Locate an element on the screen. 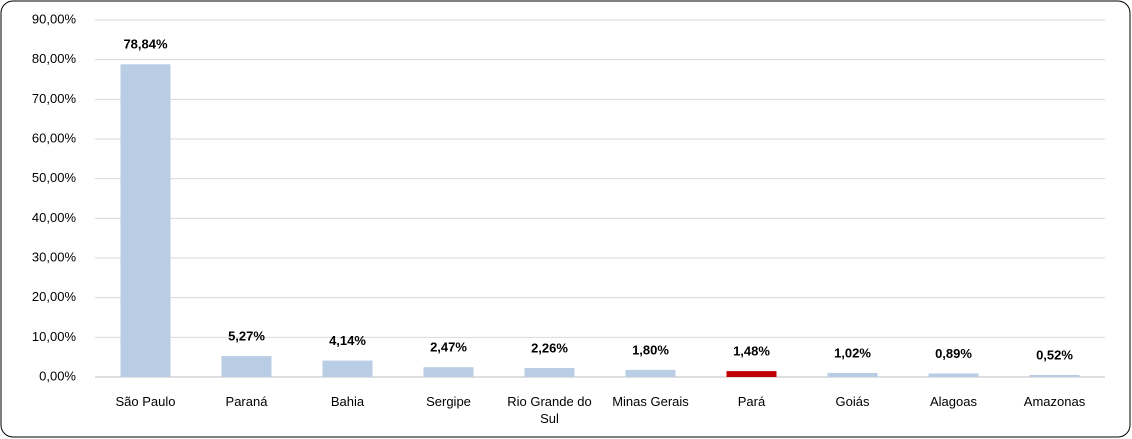 Image resolution: width=1132 pixels, height=439 pixels. y-tick-label: 0,00% is located at coordinates (57, 375).